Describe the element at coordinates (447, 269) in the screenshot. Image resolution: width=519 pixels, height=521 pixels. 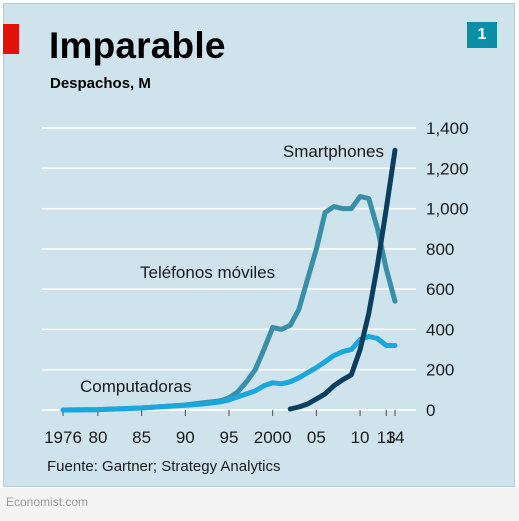
I see `y-axis-tick-labels: 0 200 400 600 800 1,000 1,200 1,400` at that location.